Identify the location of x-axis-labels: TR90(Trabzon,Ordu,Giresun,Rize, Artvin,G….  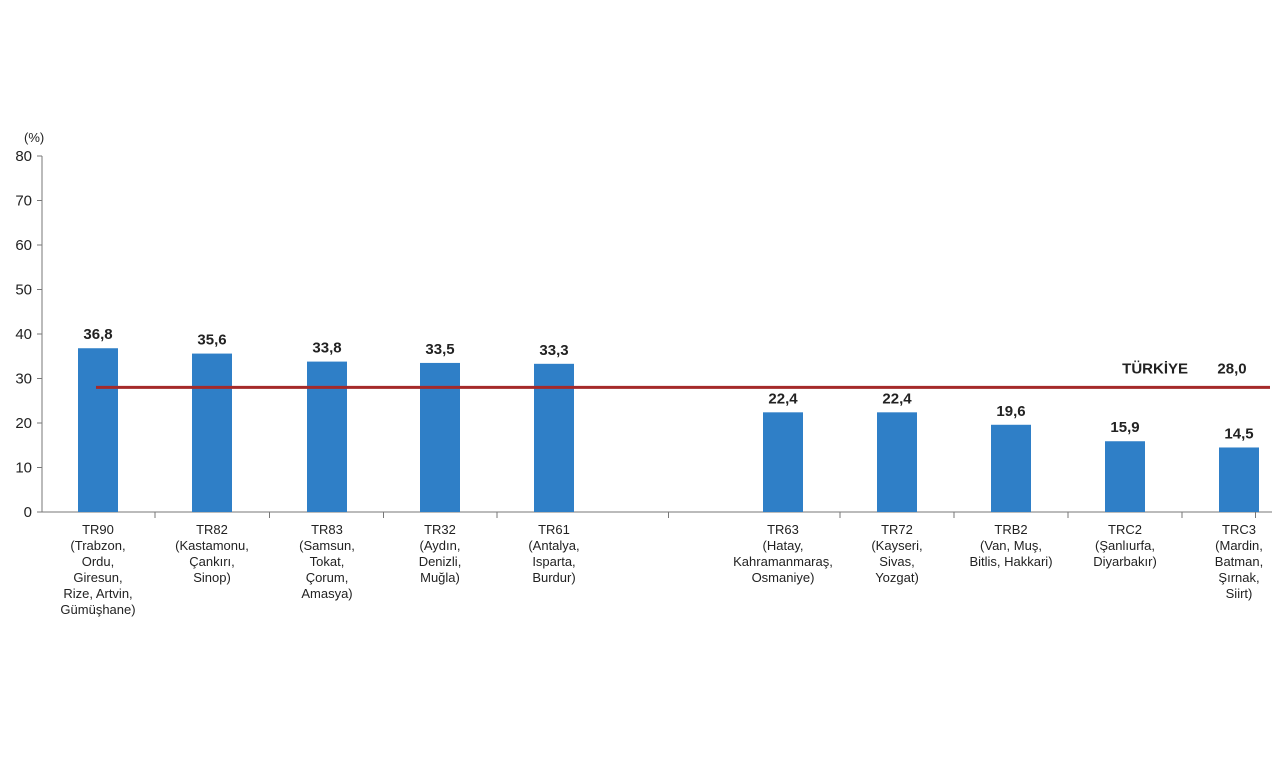
(661, 569).